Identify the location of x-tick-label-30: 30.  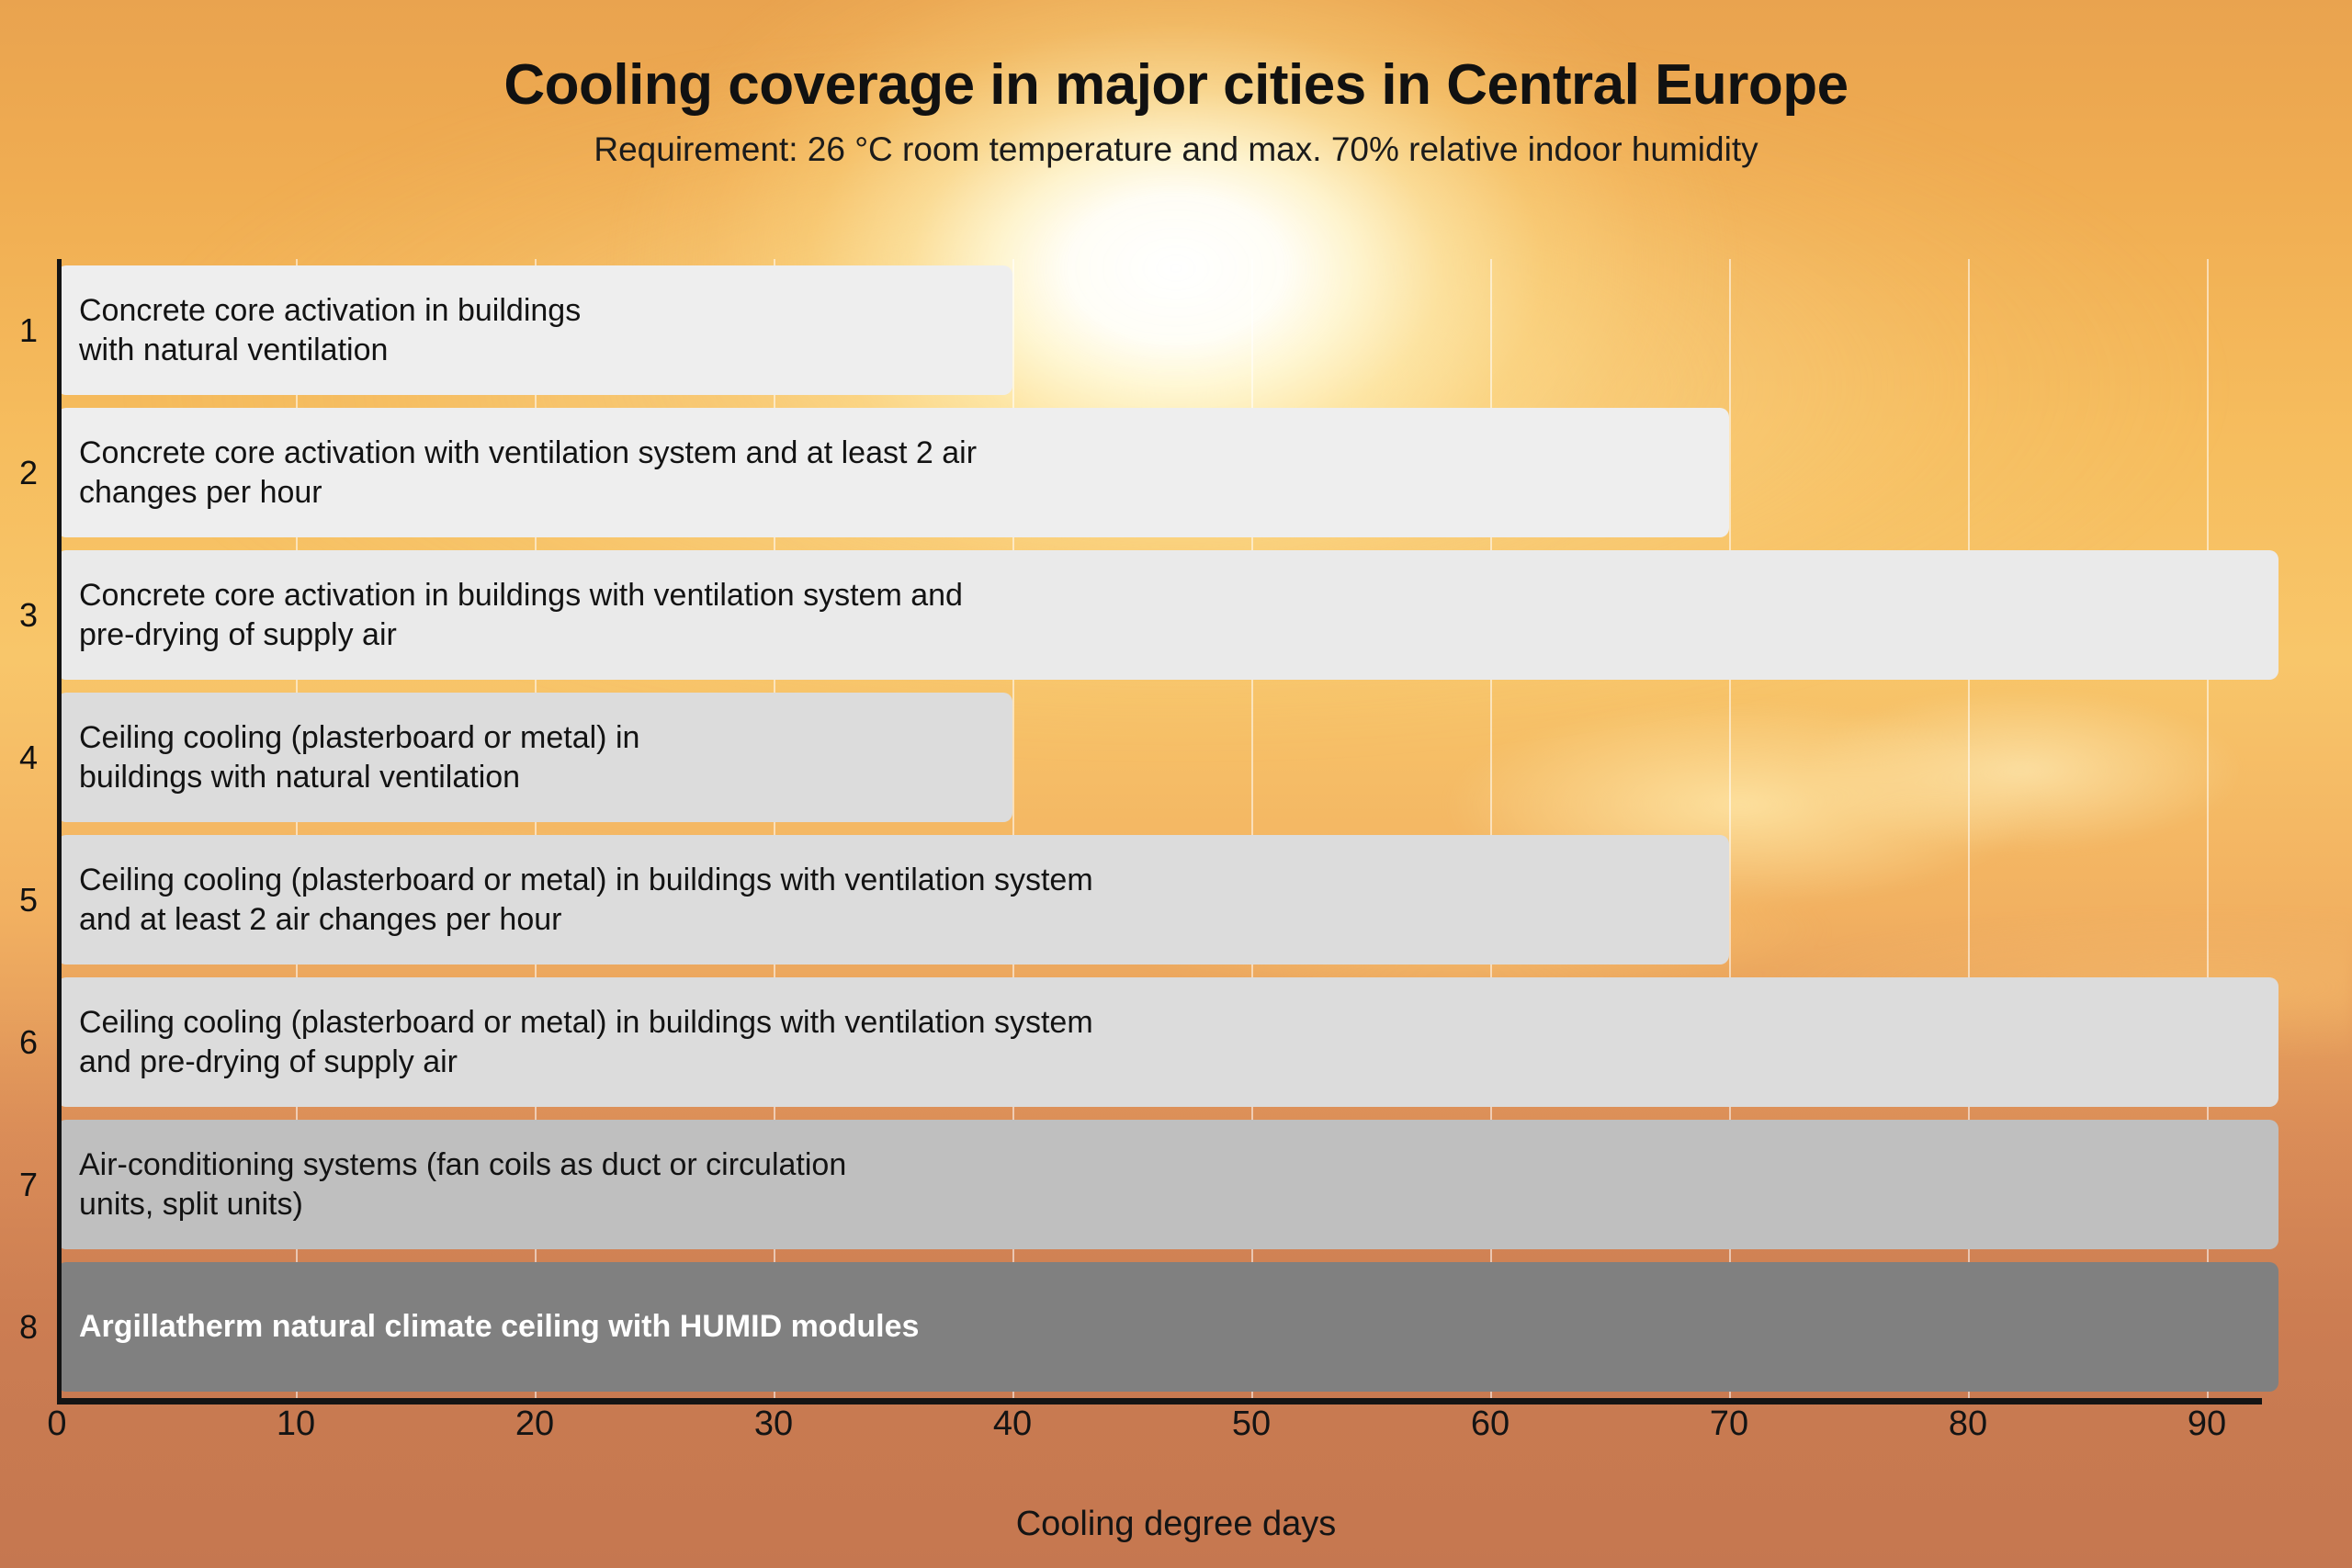
(773, 1424).